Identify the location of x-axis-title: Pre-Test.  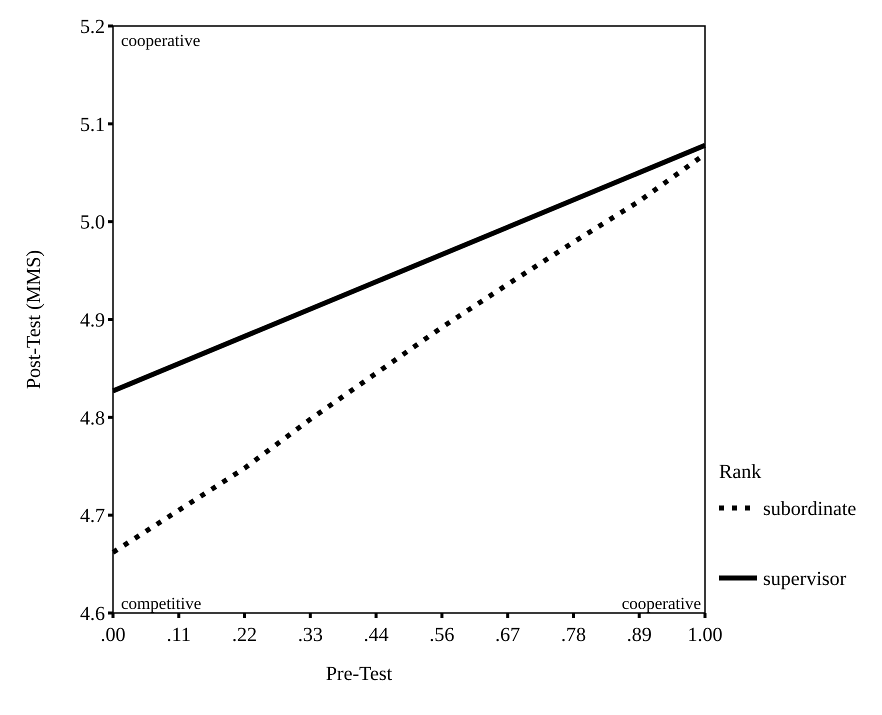
(359, 674).